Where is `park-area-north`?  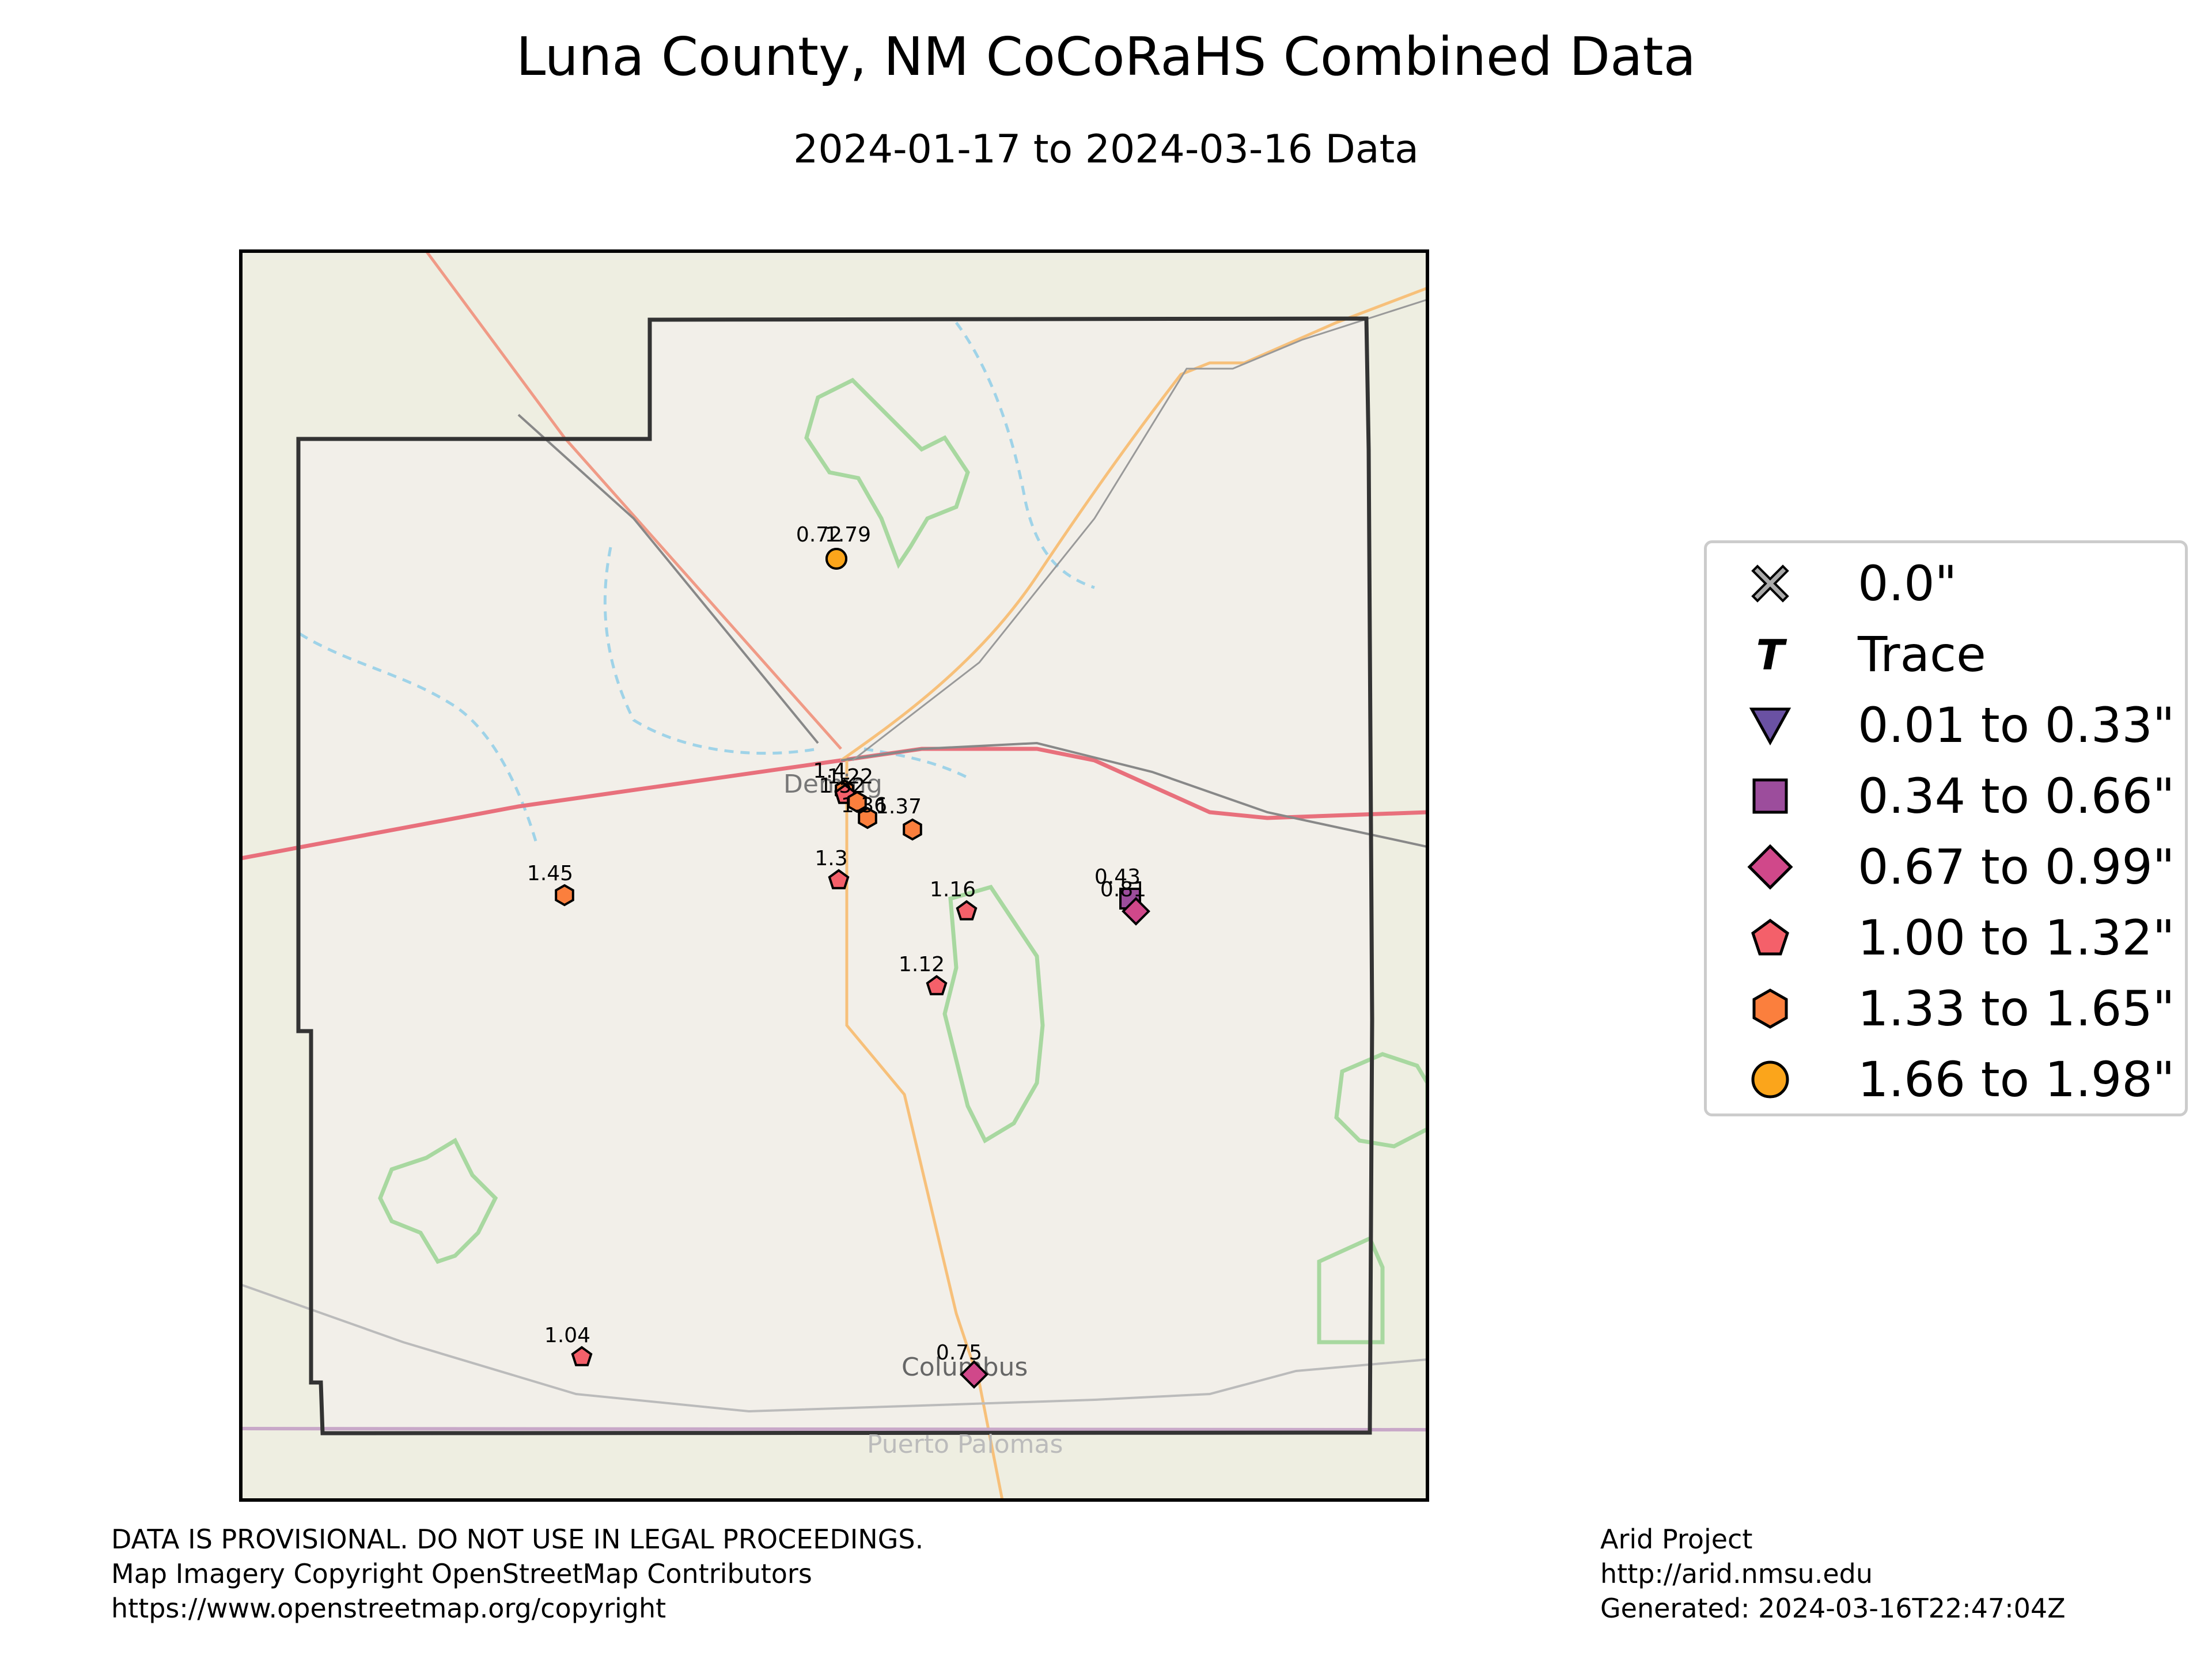 park-area-north is located at coordinates (887, 473).